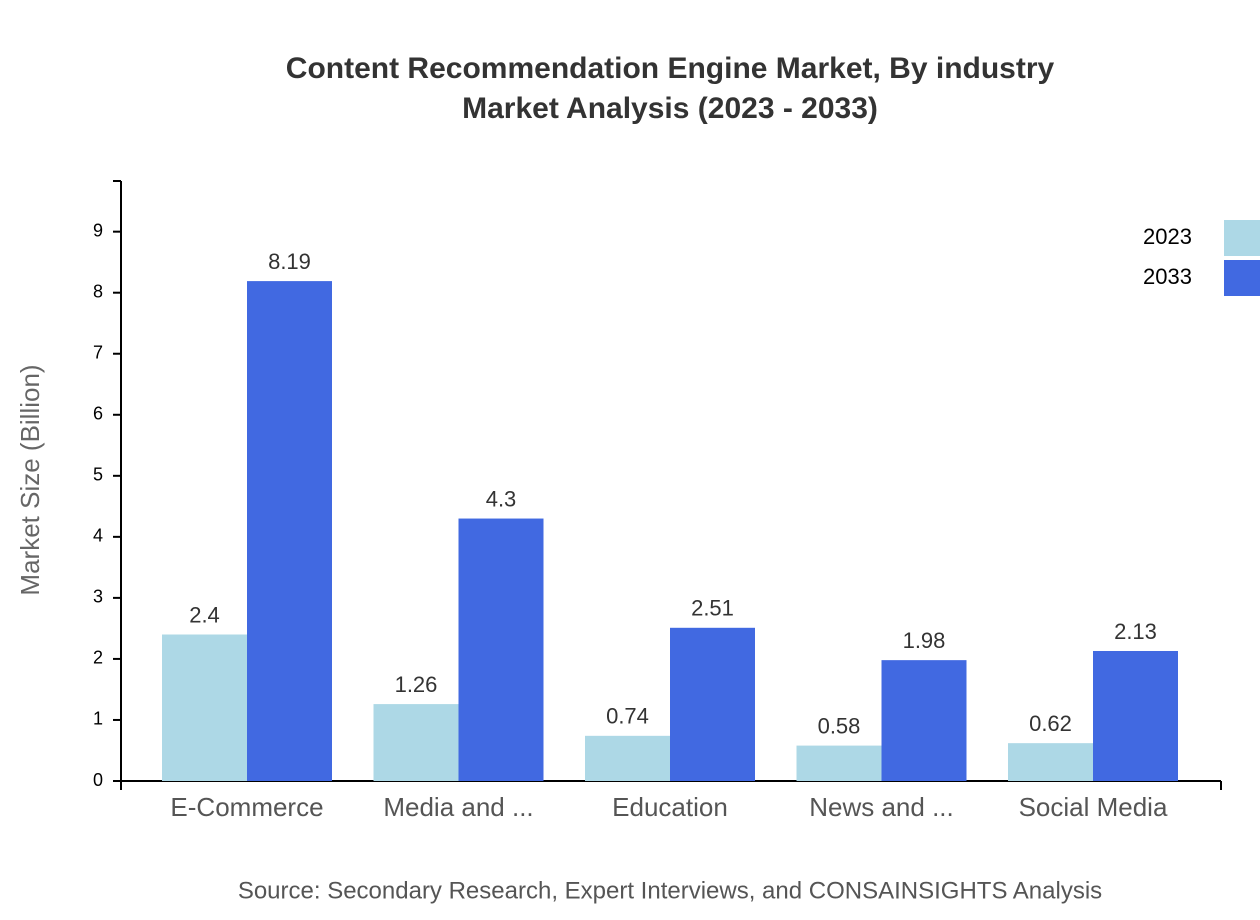 This screenshot has height=920, width=1260. Describe the element at coordinates (98, 780) in the screenshot. I see `y-tick-label: 0` at that location.